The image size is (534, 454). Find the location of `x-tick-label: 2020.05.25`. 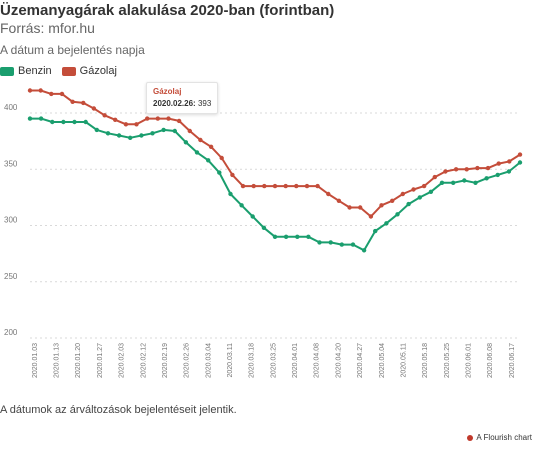

x-tick-label: 2020.05.25 is located at coordinates (447, 360).